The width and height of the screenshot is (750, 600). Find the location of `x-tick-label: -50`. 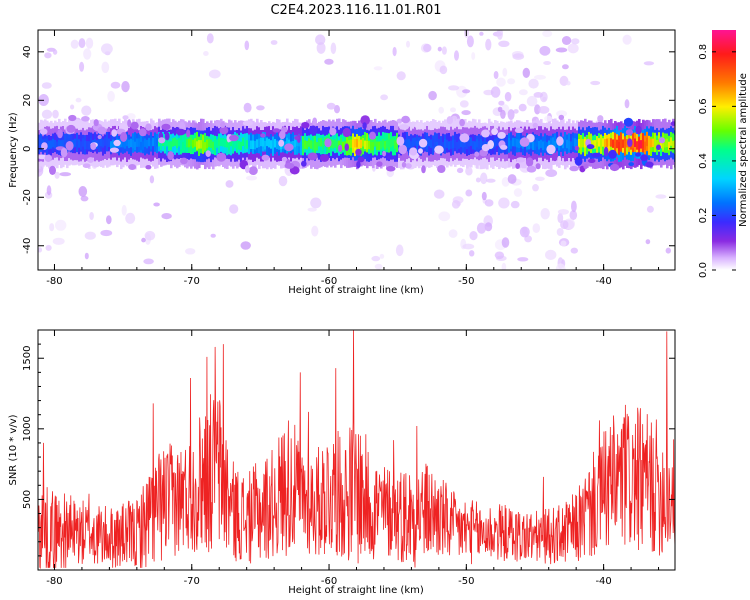

x-tick-label: -50 is located at coordinates (466, 581).